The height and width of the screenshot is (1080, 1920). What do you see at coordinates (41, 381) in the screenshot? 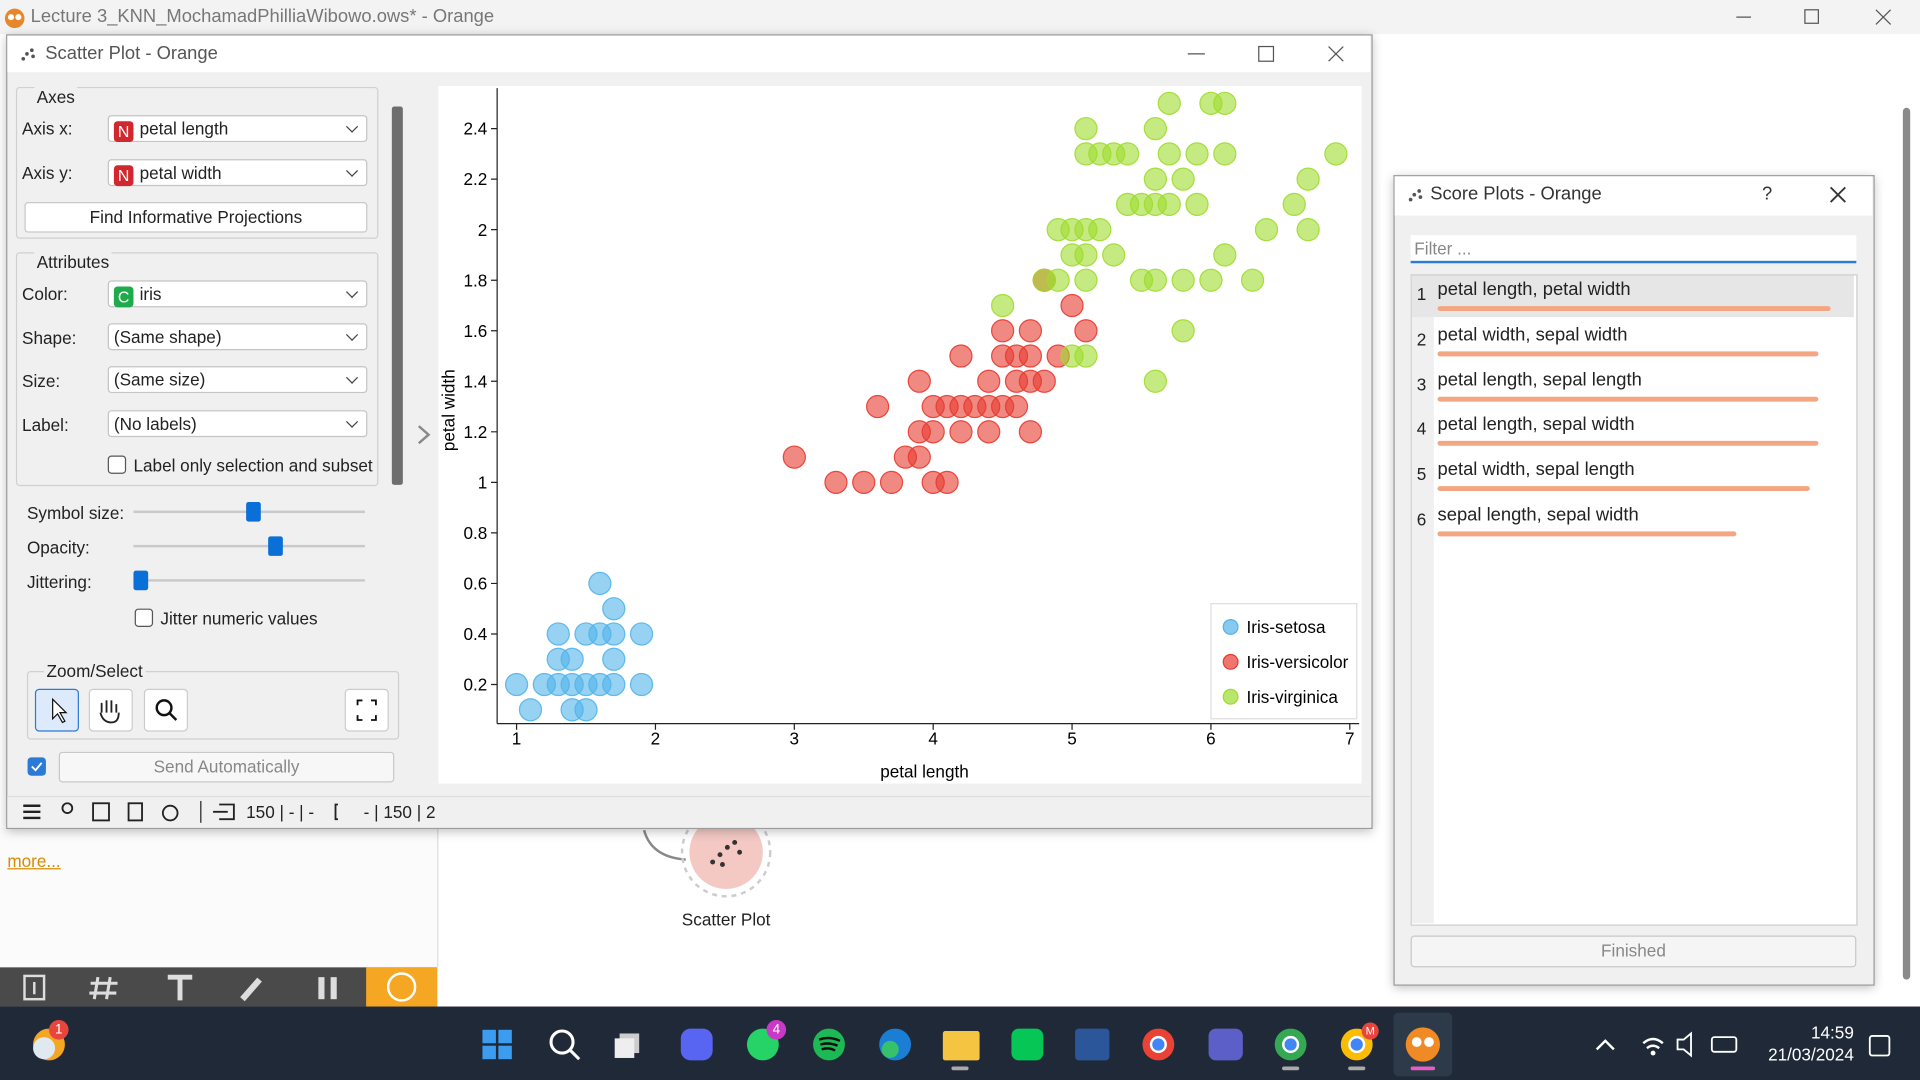
I see `field-label: Size:` at bounding box center [41, 381].